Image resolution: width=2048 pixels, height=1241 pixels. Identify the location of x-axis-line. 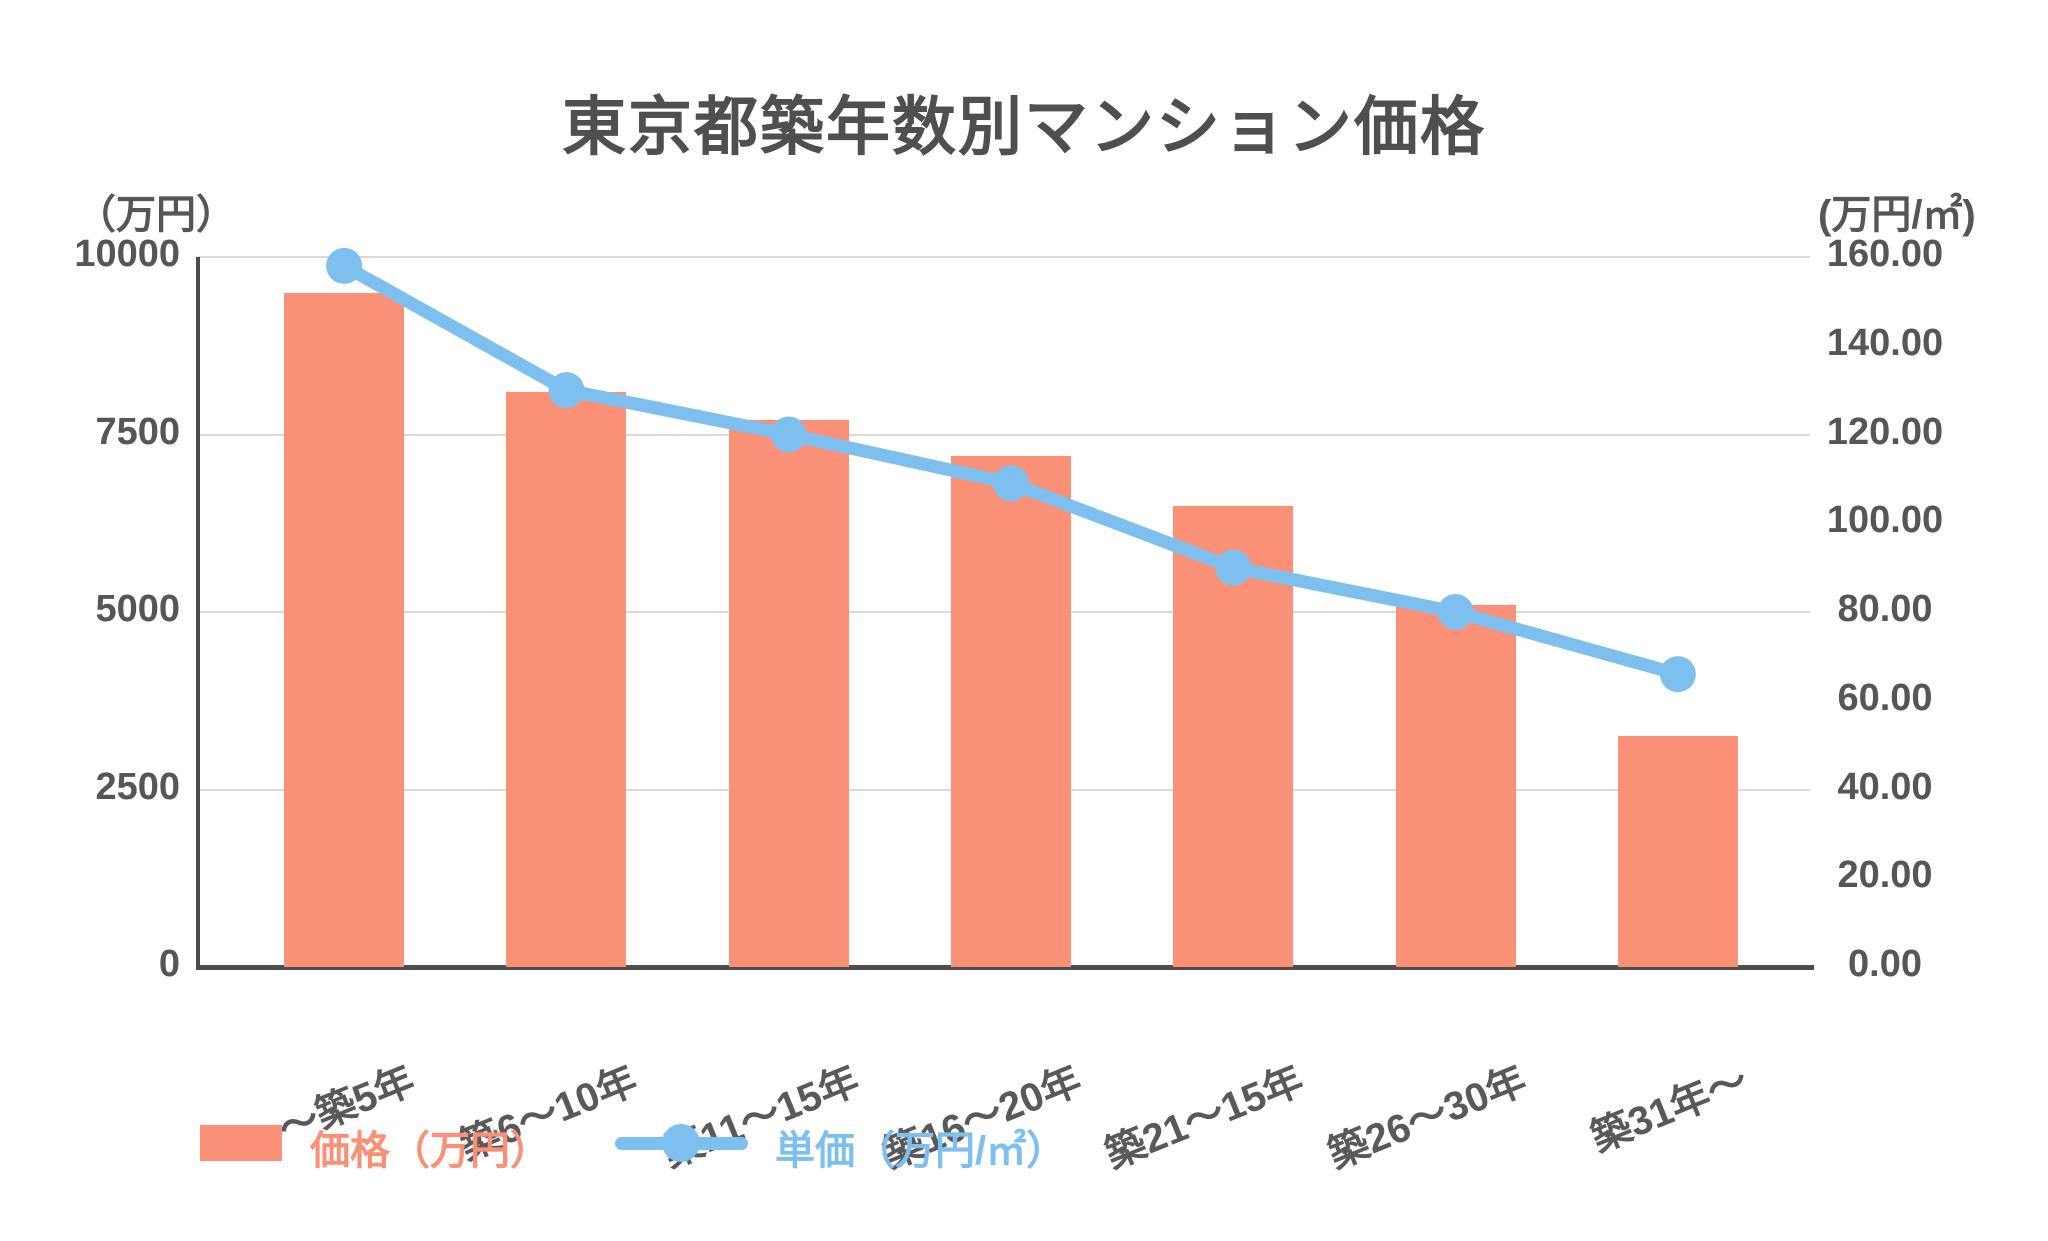
(1005, 967).